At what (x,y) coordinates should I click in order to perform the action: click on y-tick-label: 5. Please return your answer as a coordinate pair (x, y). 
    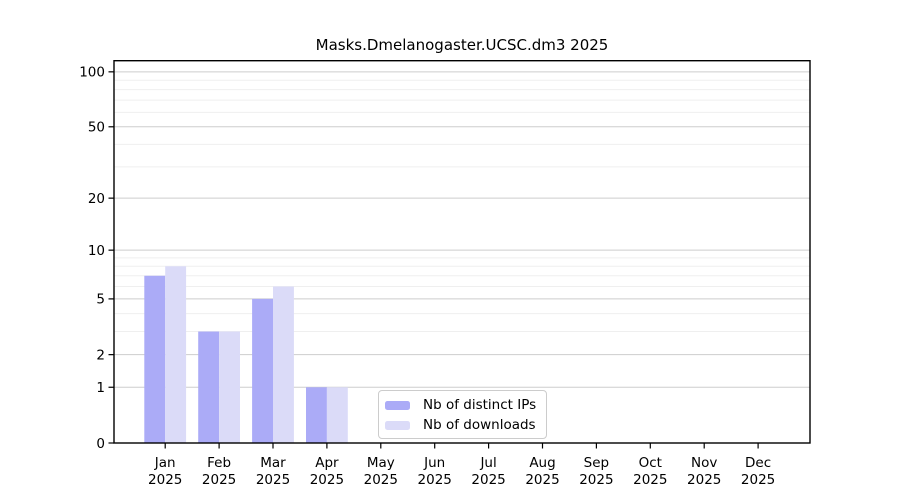
    Looking at the image, I should click on (100, 300).